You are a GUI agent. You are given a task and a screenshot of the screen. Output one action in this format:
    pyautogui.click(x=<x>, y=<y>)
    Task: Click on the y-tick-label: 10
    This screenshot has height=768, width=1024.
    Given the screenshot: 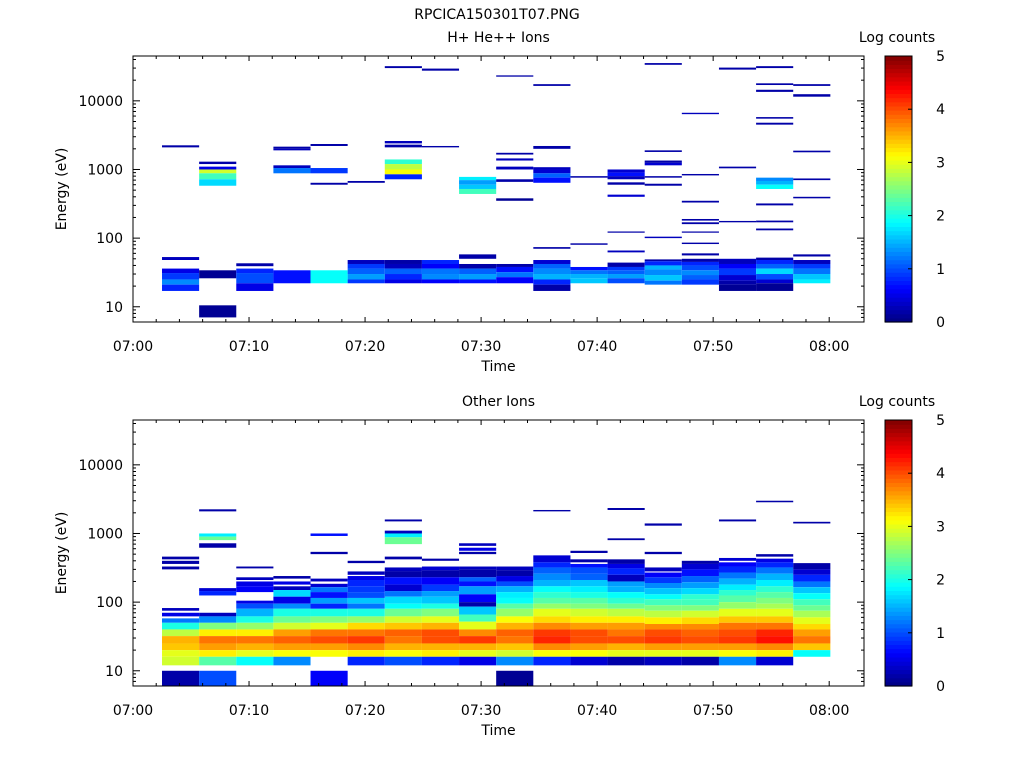 What is the action you would take?
    pyautogui.click(x=114, y=672)
    